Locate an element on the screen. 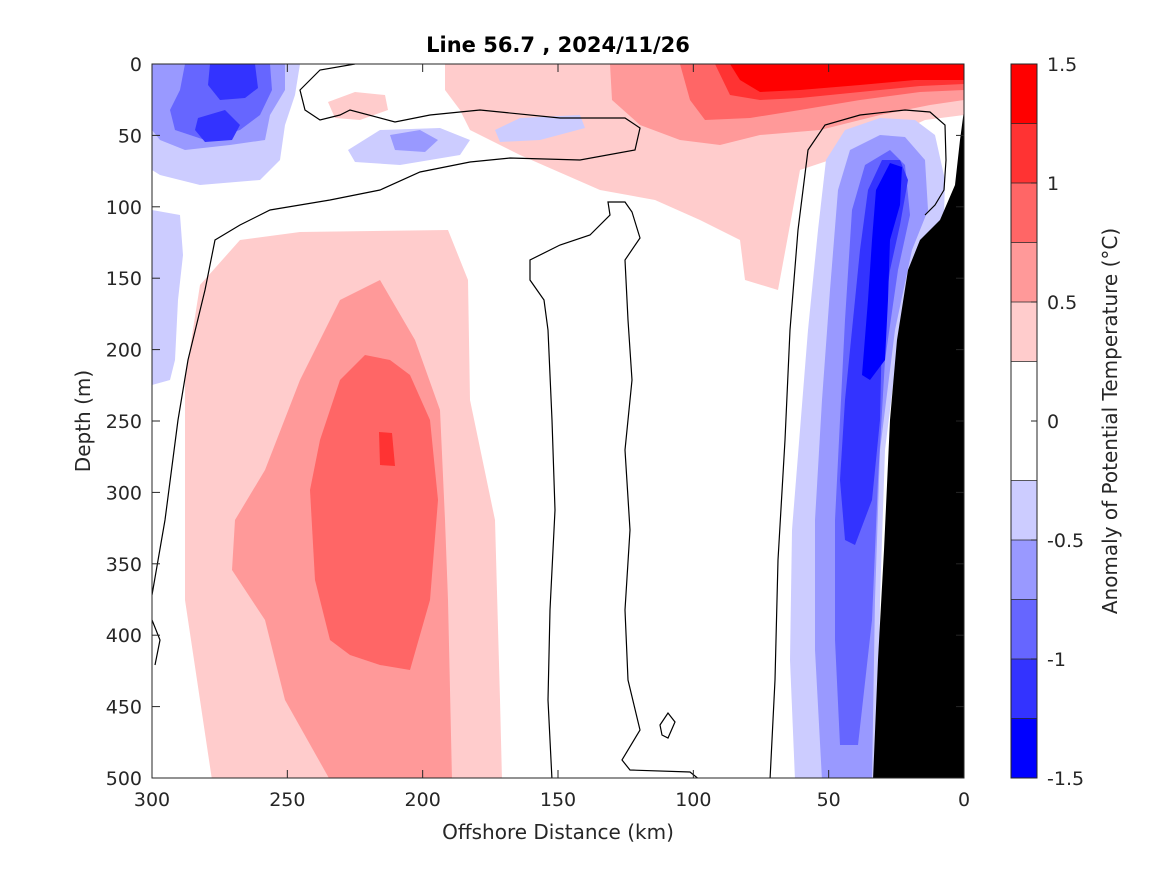  x-tick-label: 250 is located at coordinates (287, 800).